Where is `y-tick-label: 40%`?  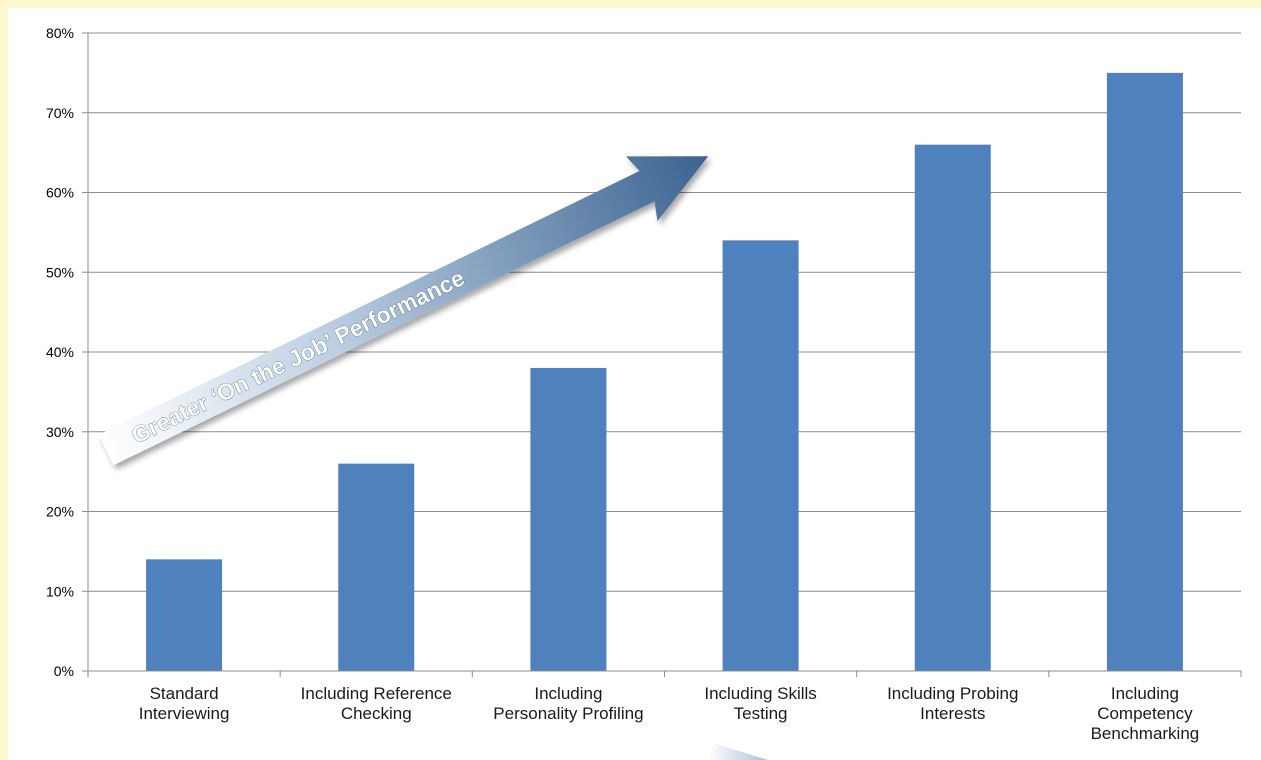
y-tick-label: 40% is located at coordinates (60, 352).